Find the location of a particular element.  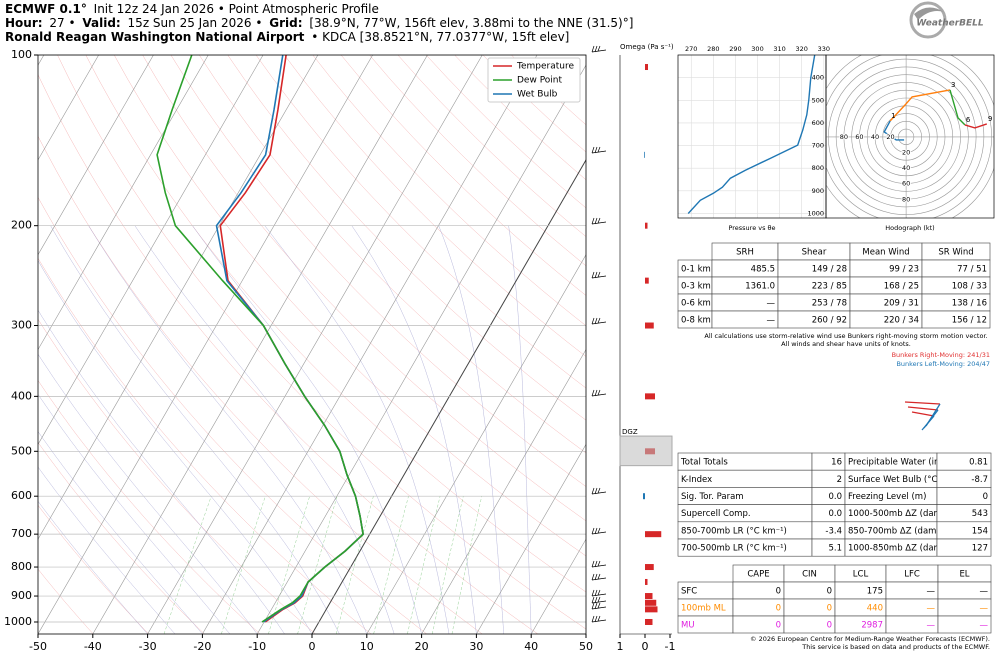

hodograph-annotation: 1 is located at coordinates (893, 116).